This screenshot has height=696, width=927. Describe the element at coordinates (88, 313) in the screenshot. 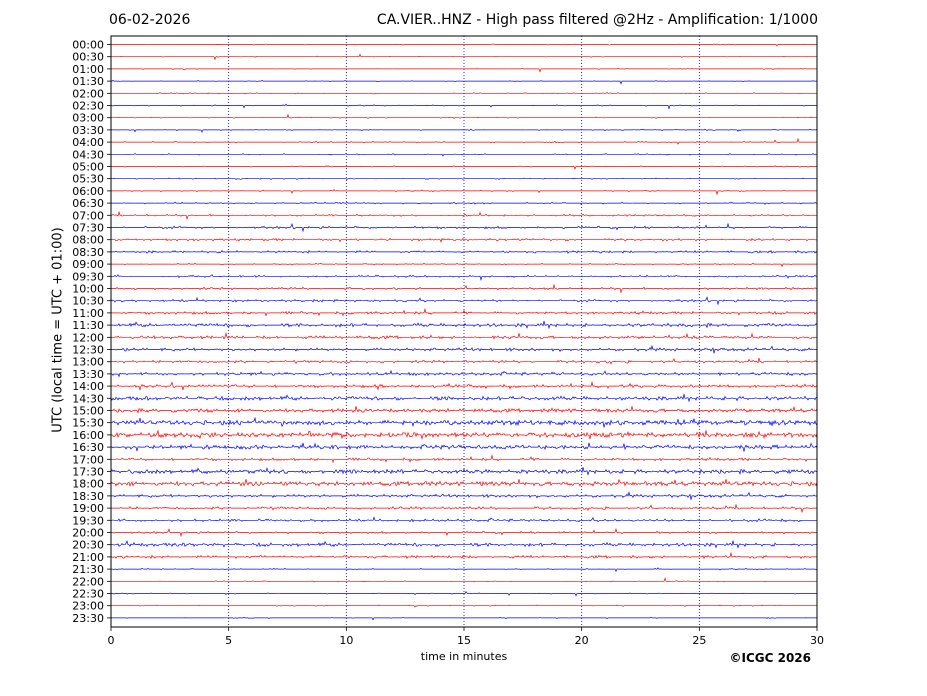

I see `y-tick-label: 11:00` at that location.